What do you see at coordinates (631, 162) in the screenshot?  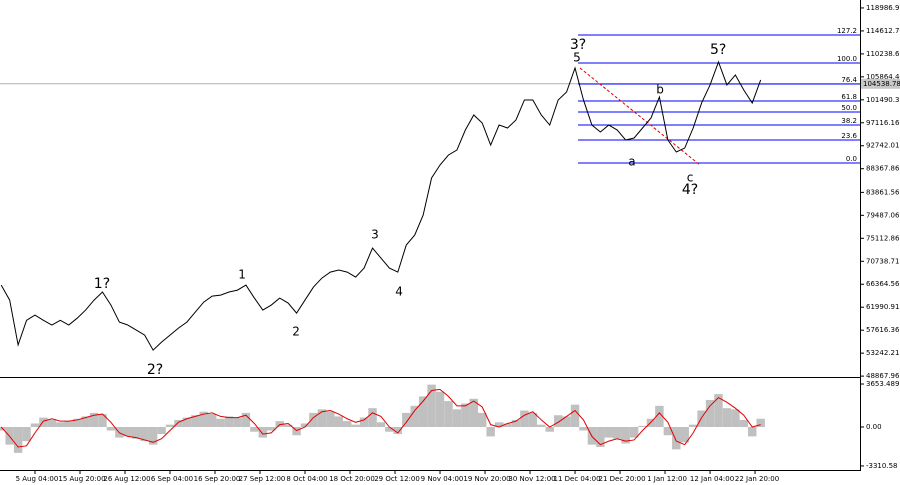 I see `wave-label: a` at bounding box center [631, 162].